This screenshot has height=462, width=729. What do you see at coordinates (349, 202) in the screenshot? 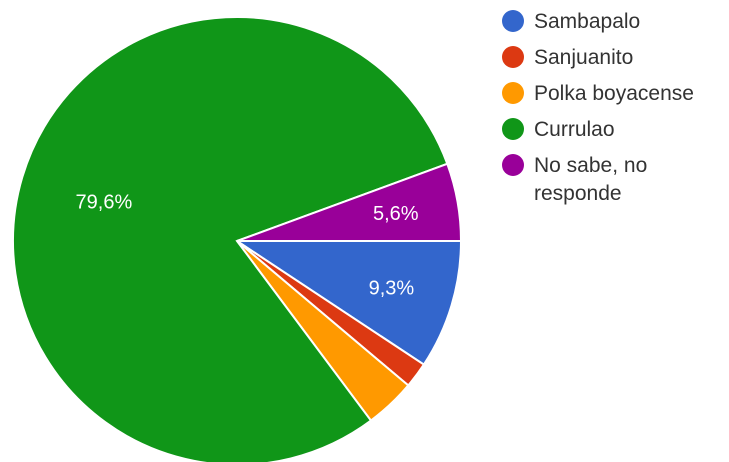
I see `pie-slice-no-sabe-no-responde` at bounding box center [349, 202].